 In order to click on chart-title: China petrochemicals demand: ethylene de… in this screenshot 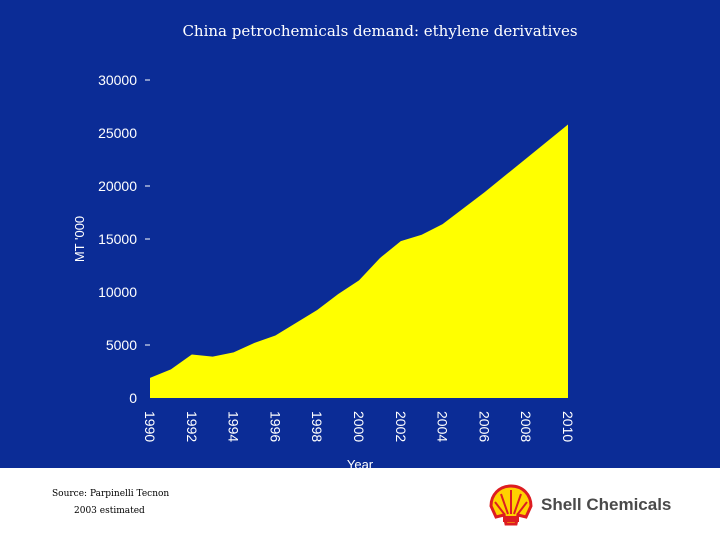, I will do `click(380, 31)`.